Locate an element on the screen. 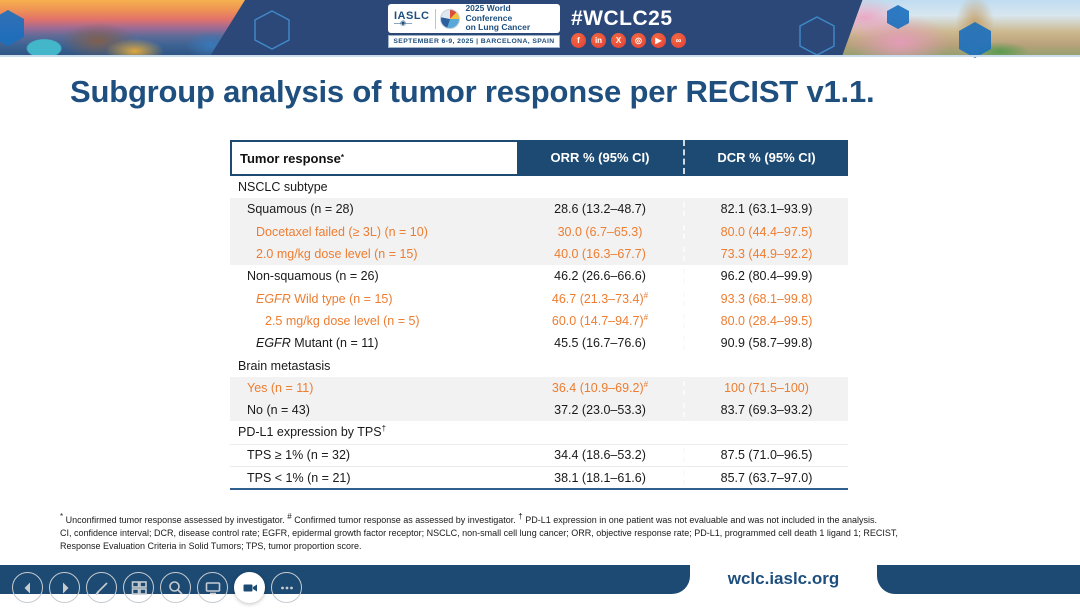 The width and height of the screenshot is (1080, 608). pen-icon is located at coordinates (101, 588).